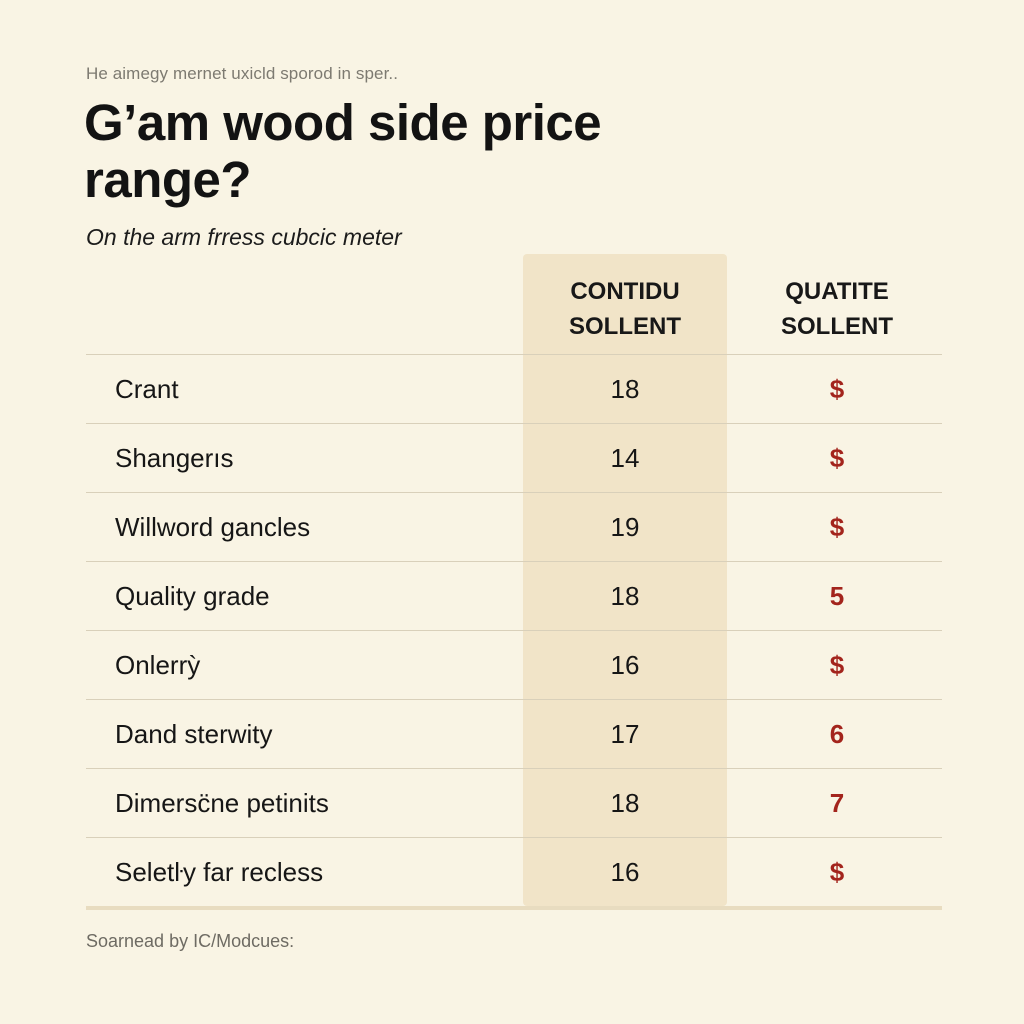 The image size is (1024, 1024). I want to click on row-label: Crant, so click(147, 389).